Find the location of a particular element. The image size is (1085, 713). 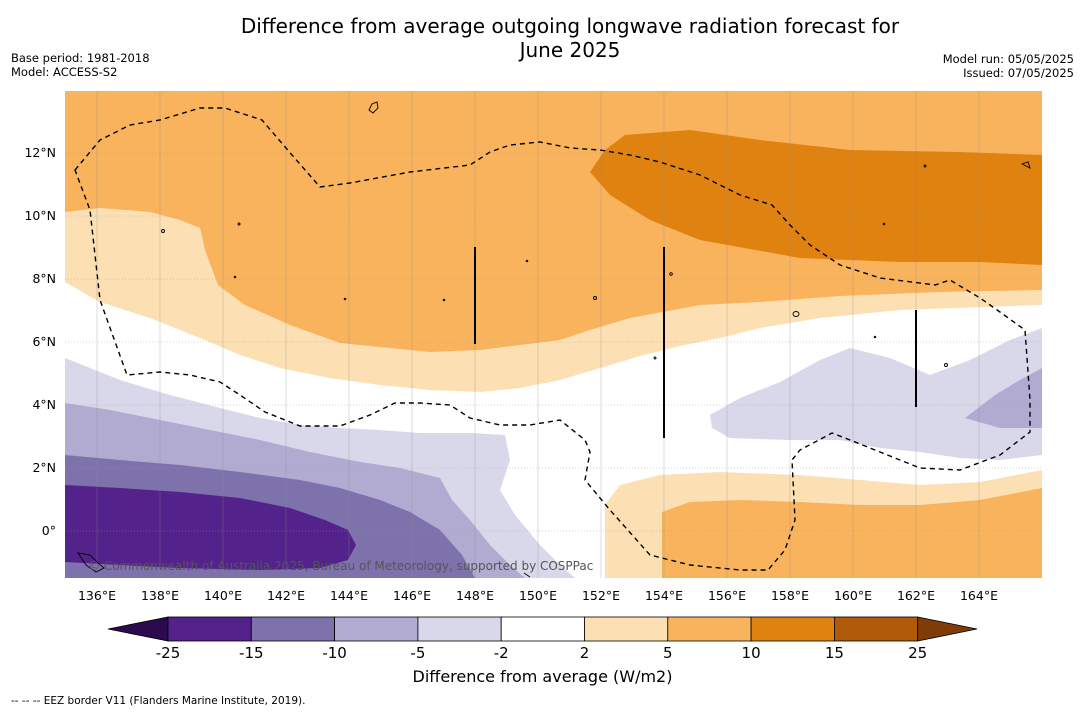

lon-tick-label: 138°E is located at coordinates (160, 595).